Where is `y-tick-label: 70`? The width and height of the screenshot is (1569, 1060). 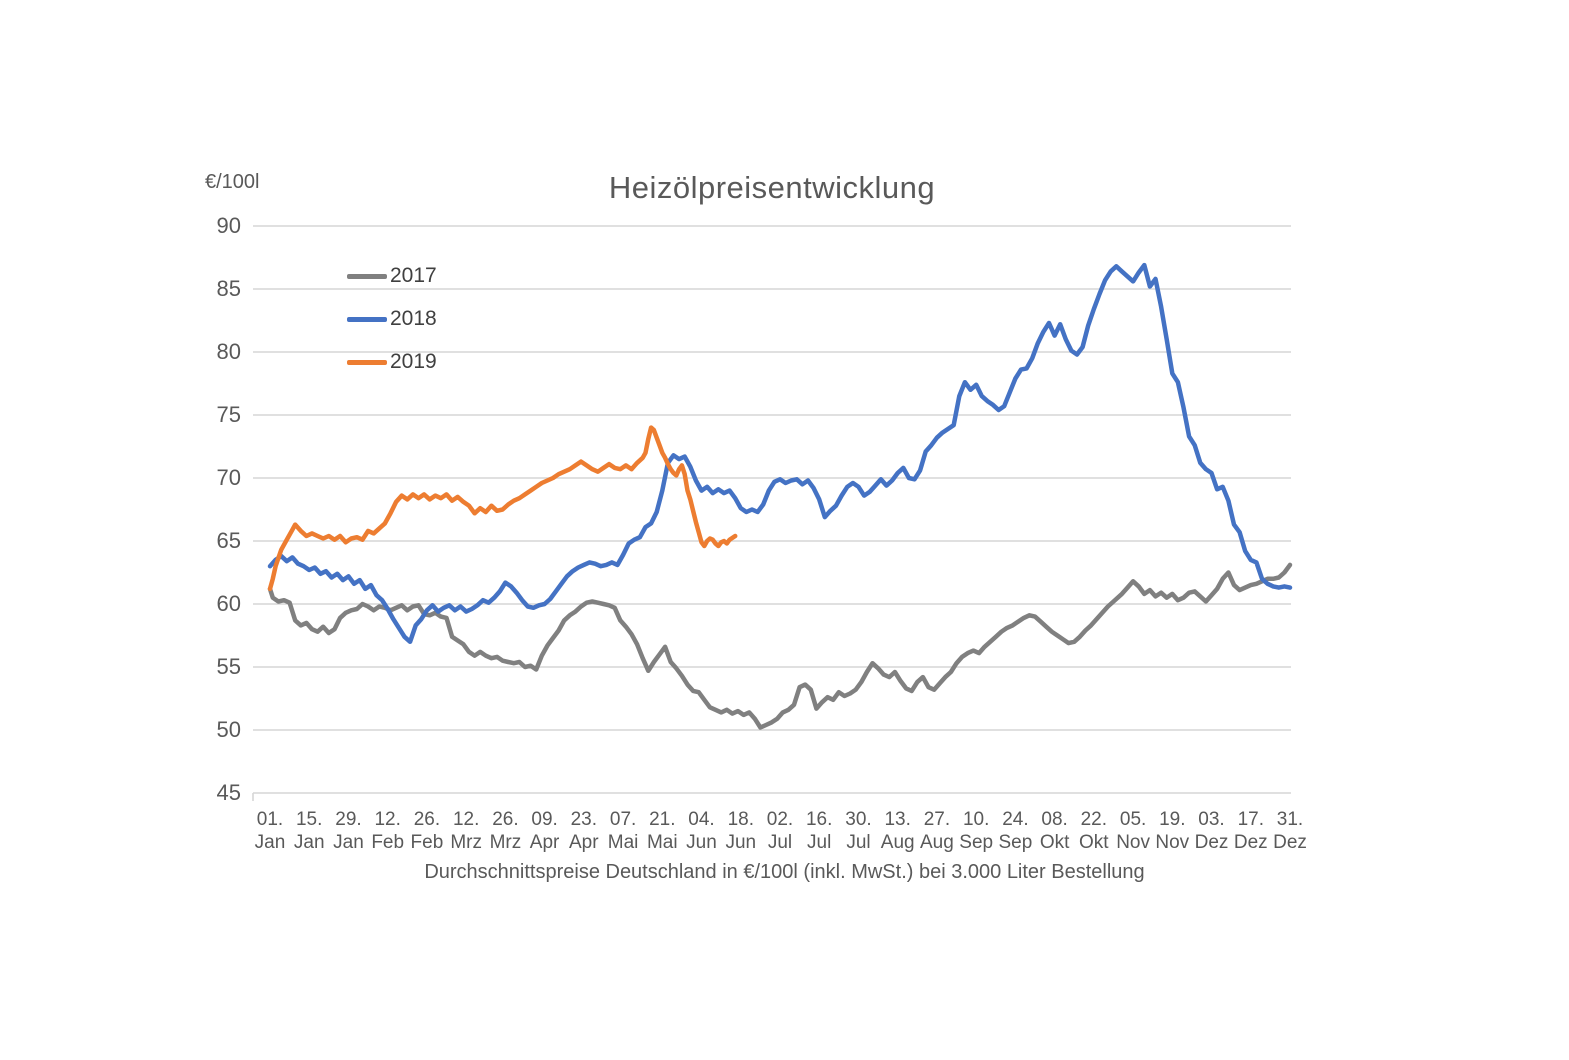 y-tick-label: 70 is located at coordinates (229, 477).